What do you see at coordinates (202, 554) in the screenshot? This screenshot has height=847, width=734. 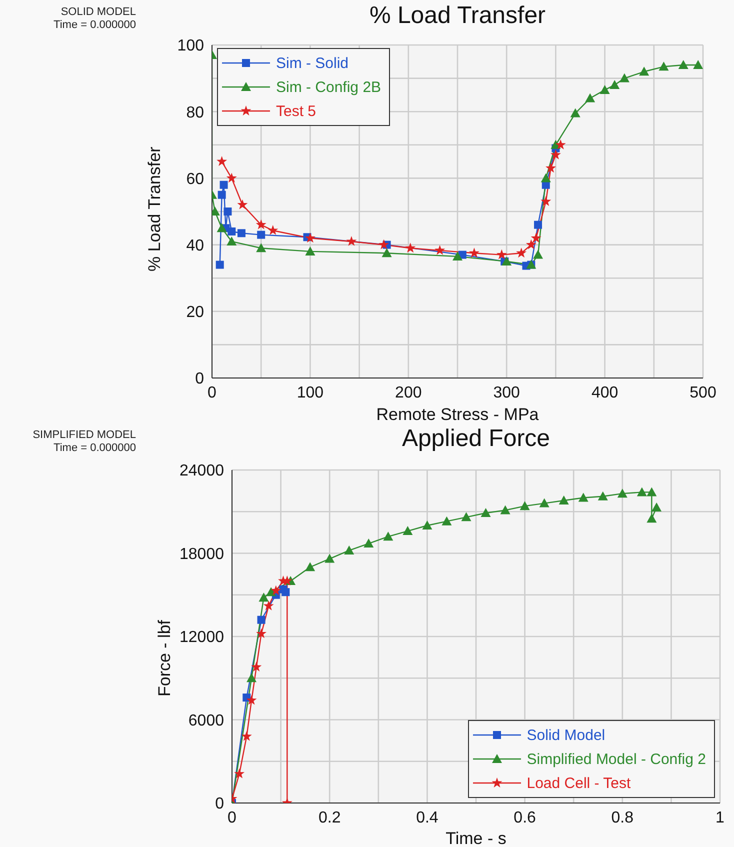 I see `y-tick-label: 18000` at bounding box center [202, 554].